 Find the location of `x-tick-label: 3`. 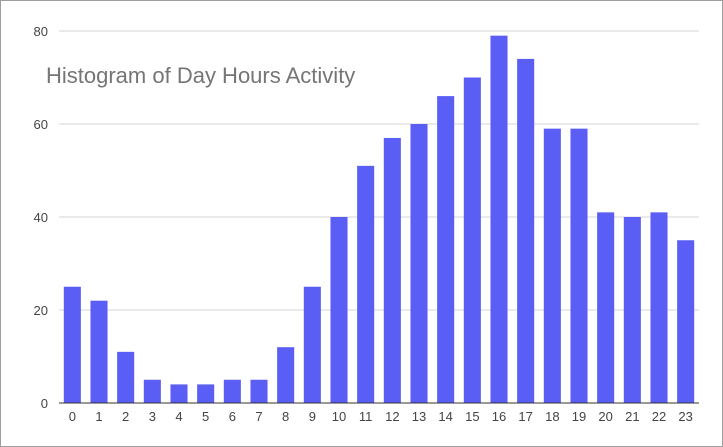

x-tick-label: 3 is located at coordinates (152, 416).